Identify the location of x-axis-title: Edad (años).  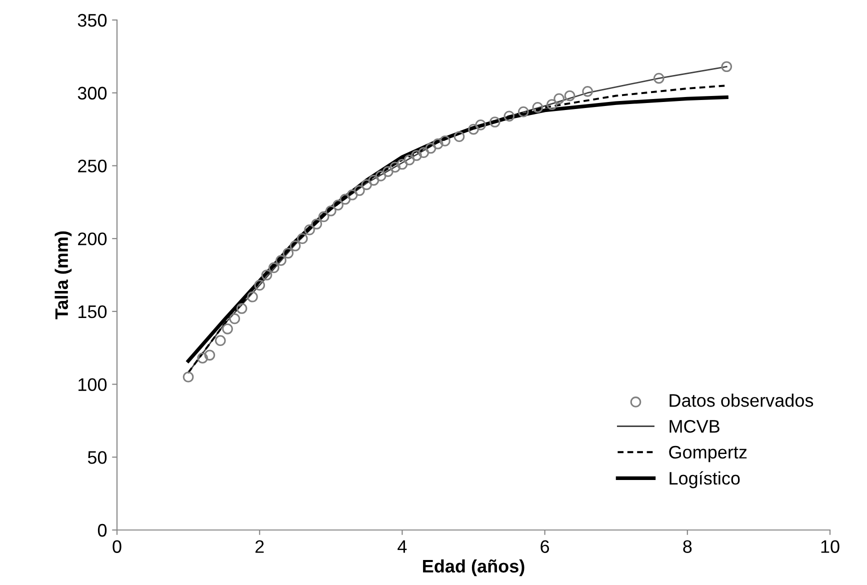
(473, 567).